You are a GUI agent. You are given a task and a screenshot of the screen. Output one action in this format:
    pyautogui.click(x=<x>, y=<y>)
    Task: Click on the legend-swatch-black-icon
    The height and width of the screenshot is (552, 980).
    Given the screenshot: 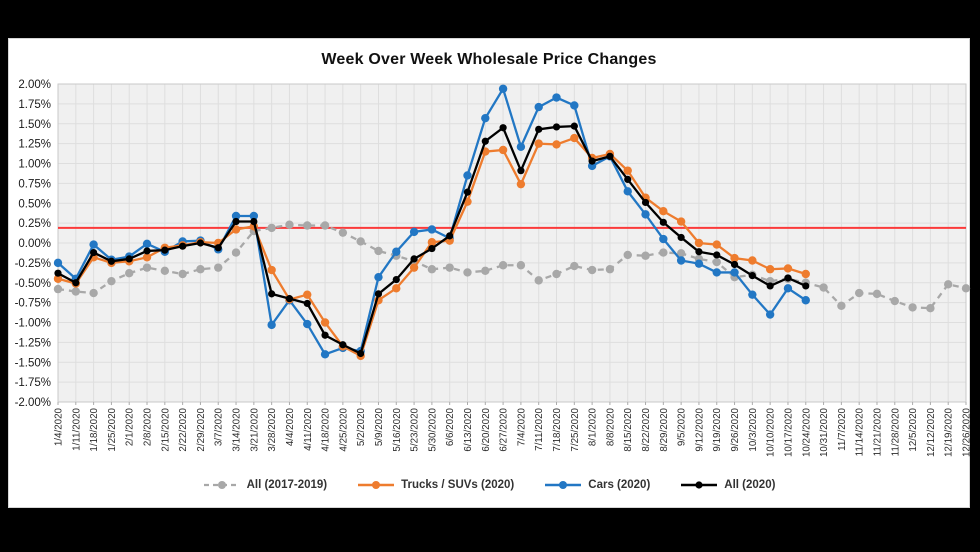 What is the action you would take?
    pyautogui.click(x=699, y=485)
    